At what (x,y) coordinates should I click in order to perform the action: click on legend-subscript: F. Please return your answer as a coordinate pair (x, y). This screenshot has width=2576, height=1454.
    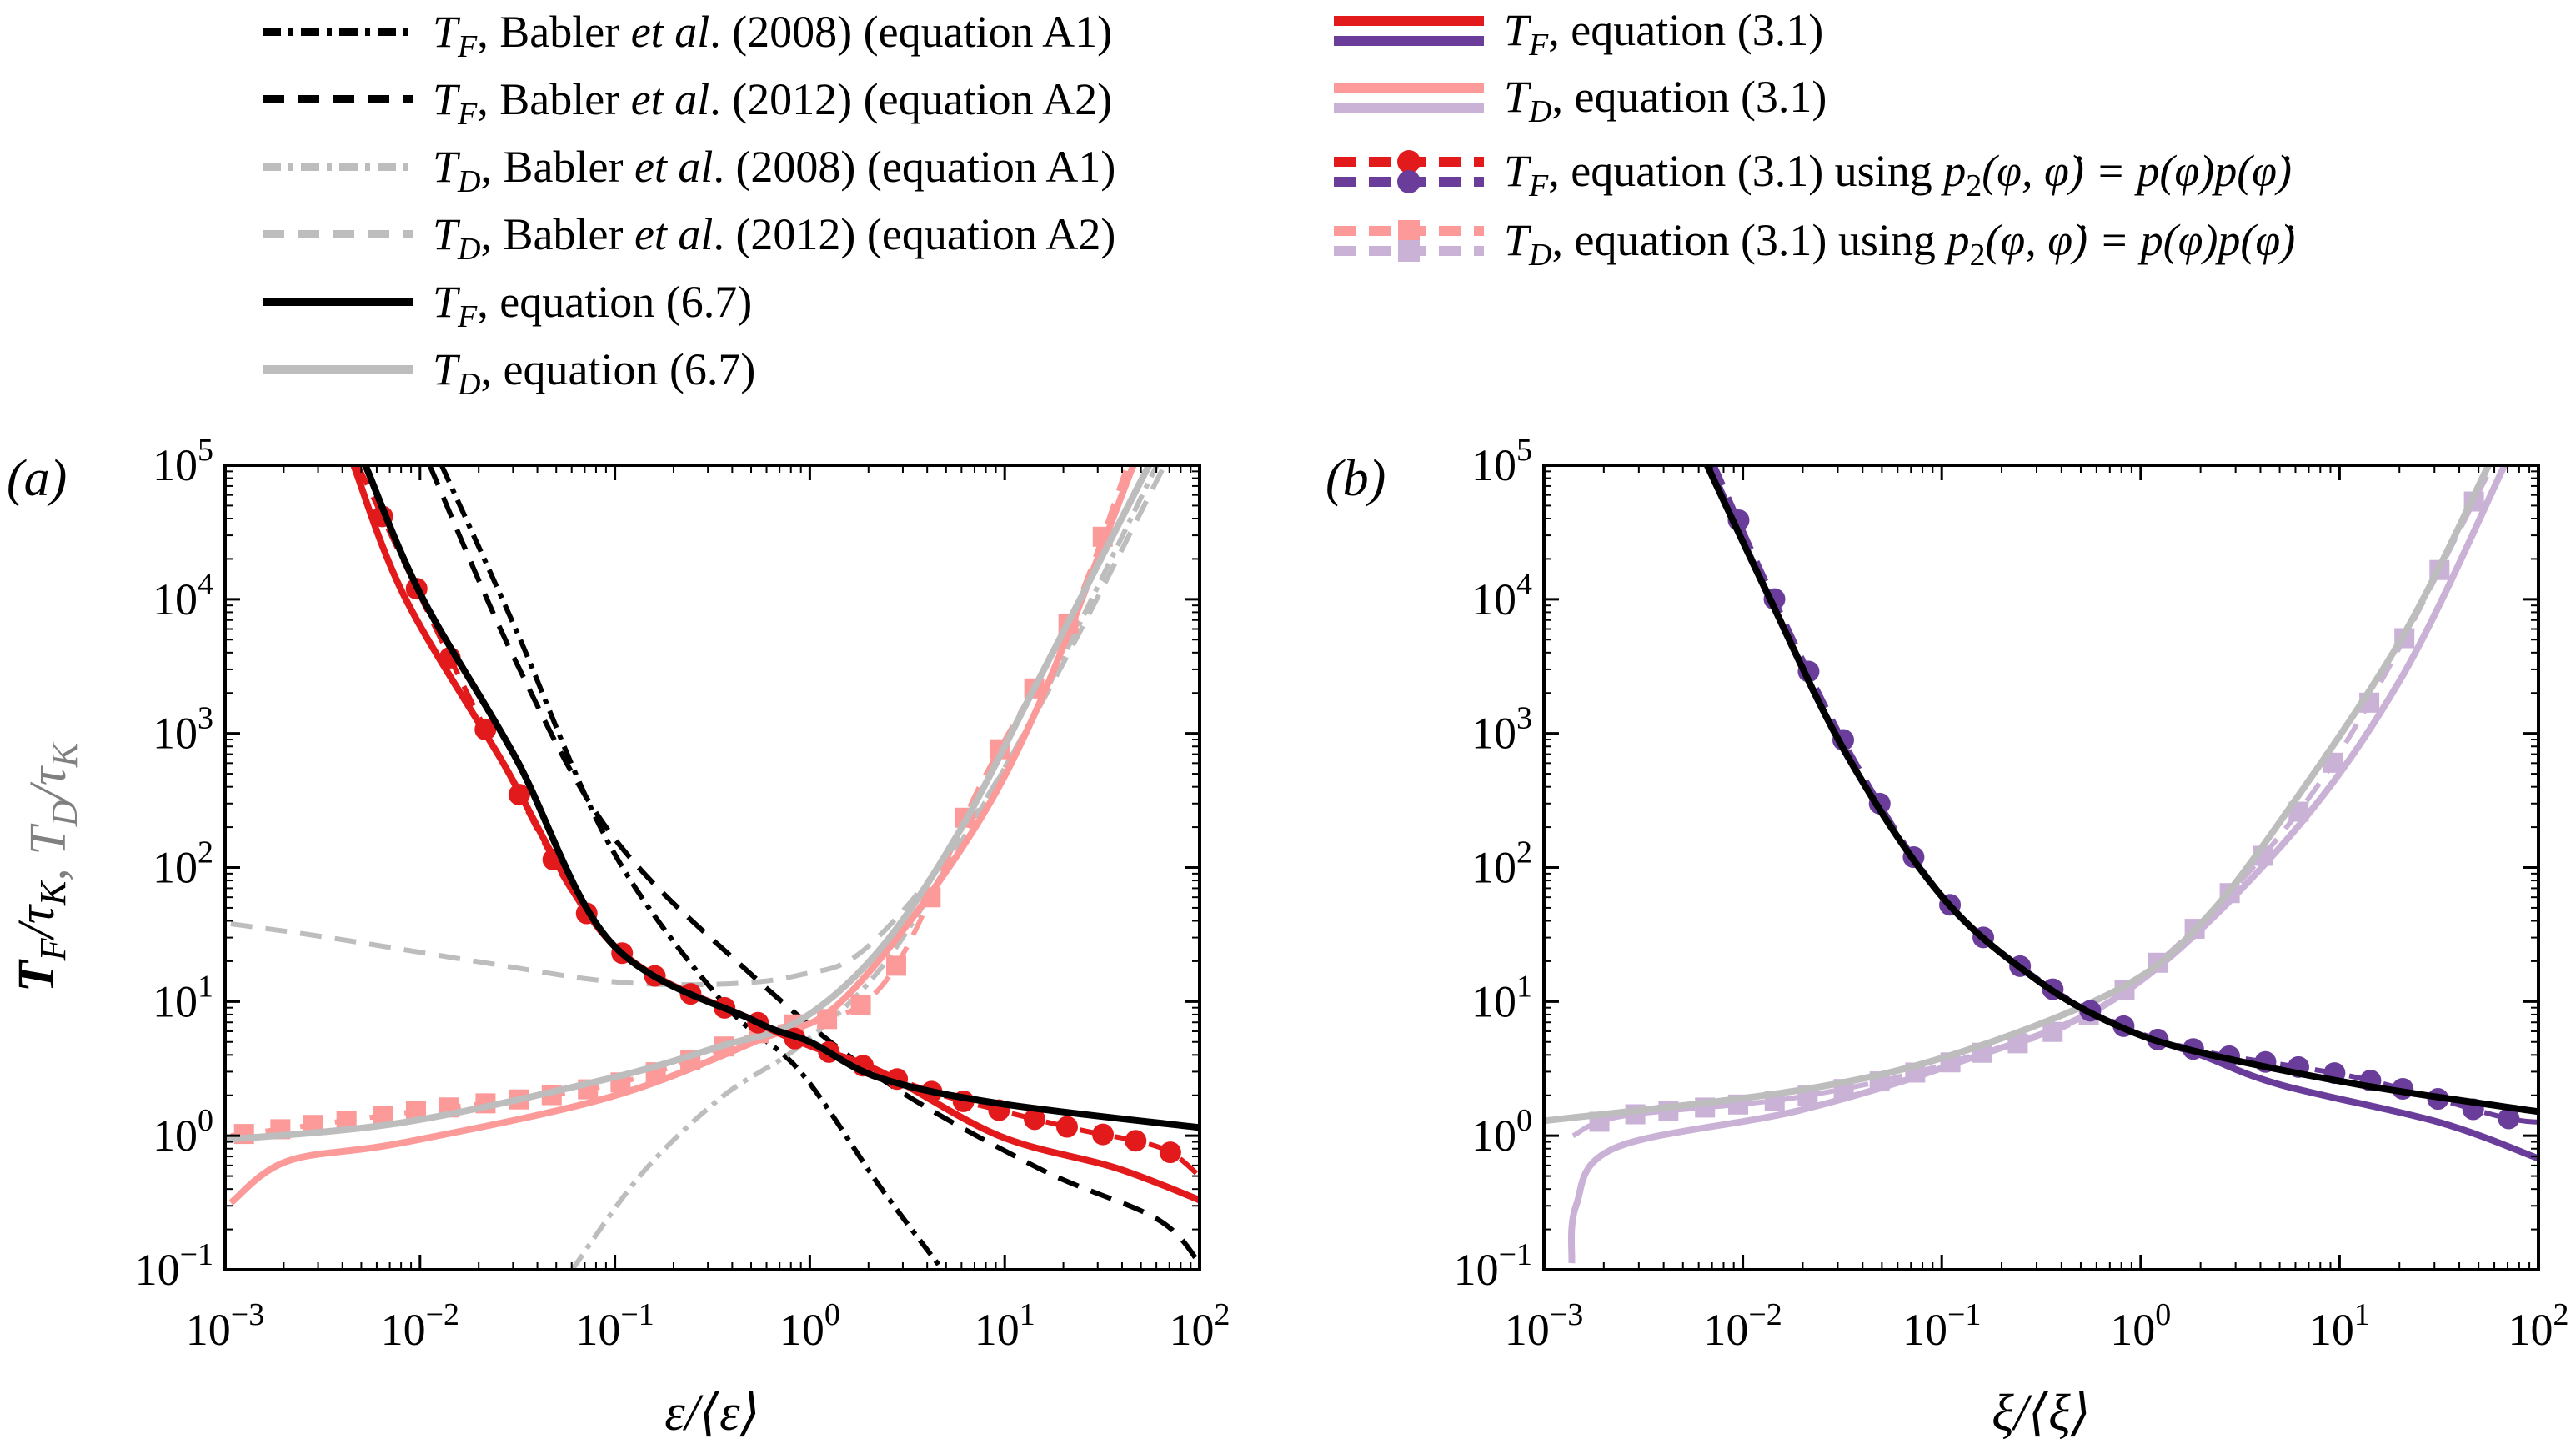
    Looking at the image, I should click on (467, 46).